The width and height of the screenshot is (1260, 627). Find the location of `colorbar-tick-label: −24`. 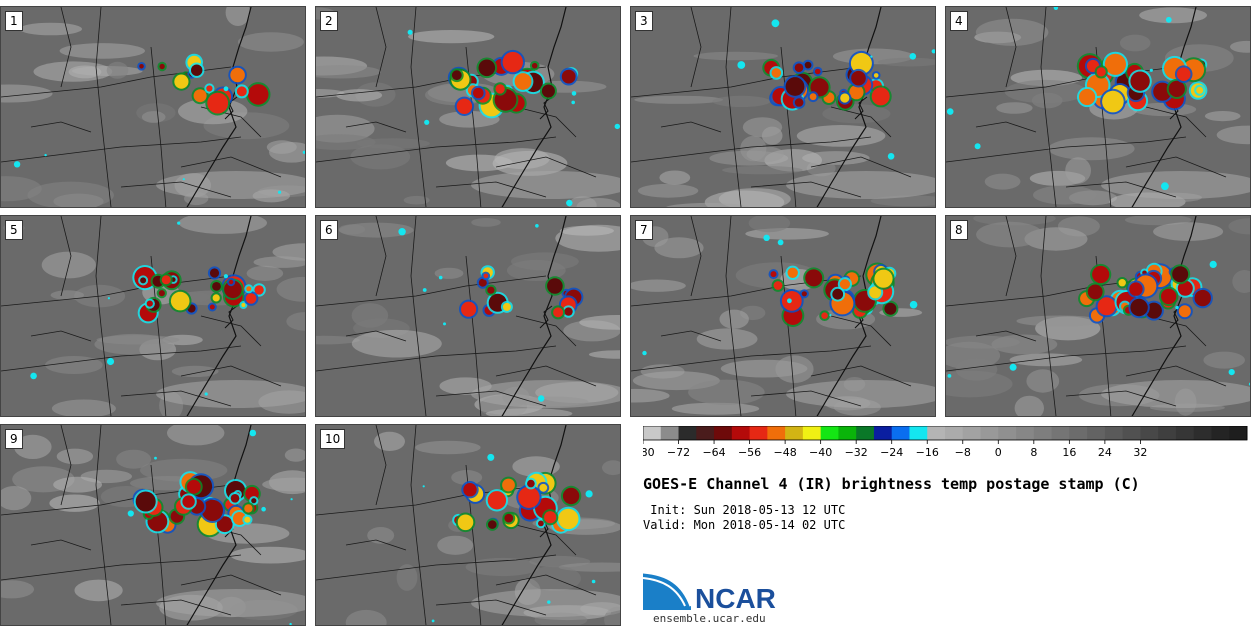

colorbar-tick-label: −24 is located at coordinates (891, 452).